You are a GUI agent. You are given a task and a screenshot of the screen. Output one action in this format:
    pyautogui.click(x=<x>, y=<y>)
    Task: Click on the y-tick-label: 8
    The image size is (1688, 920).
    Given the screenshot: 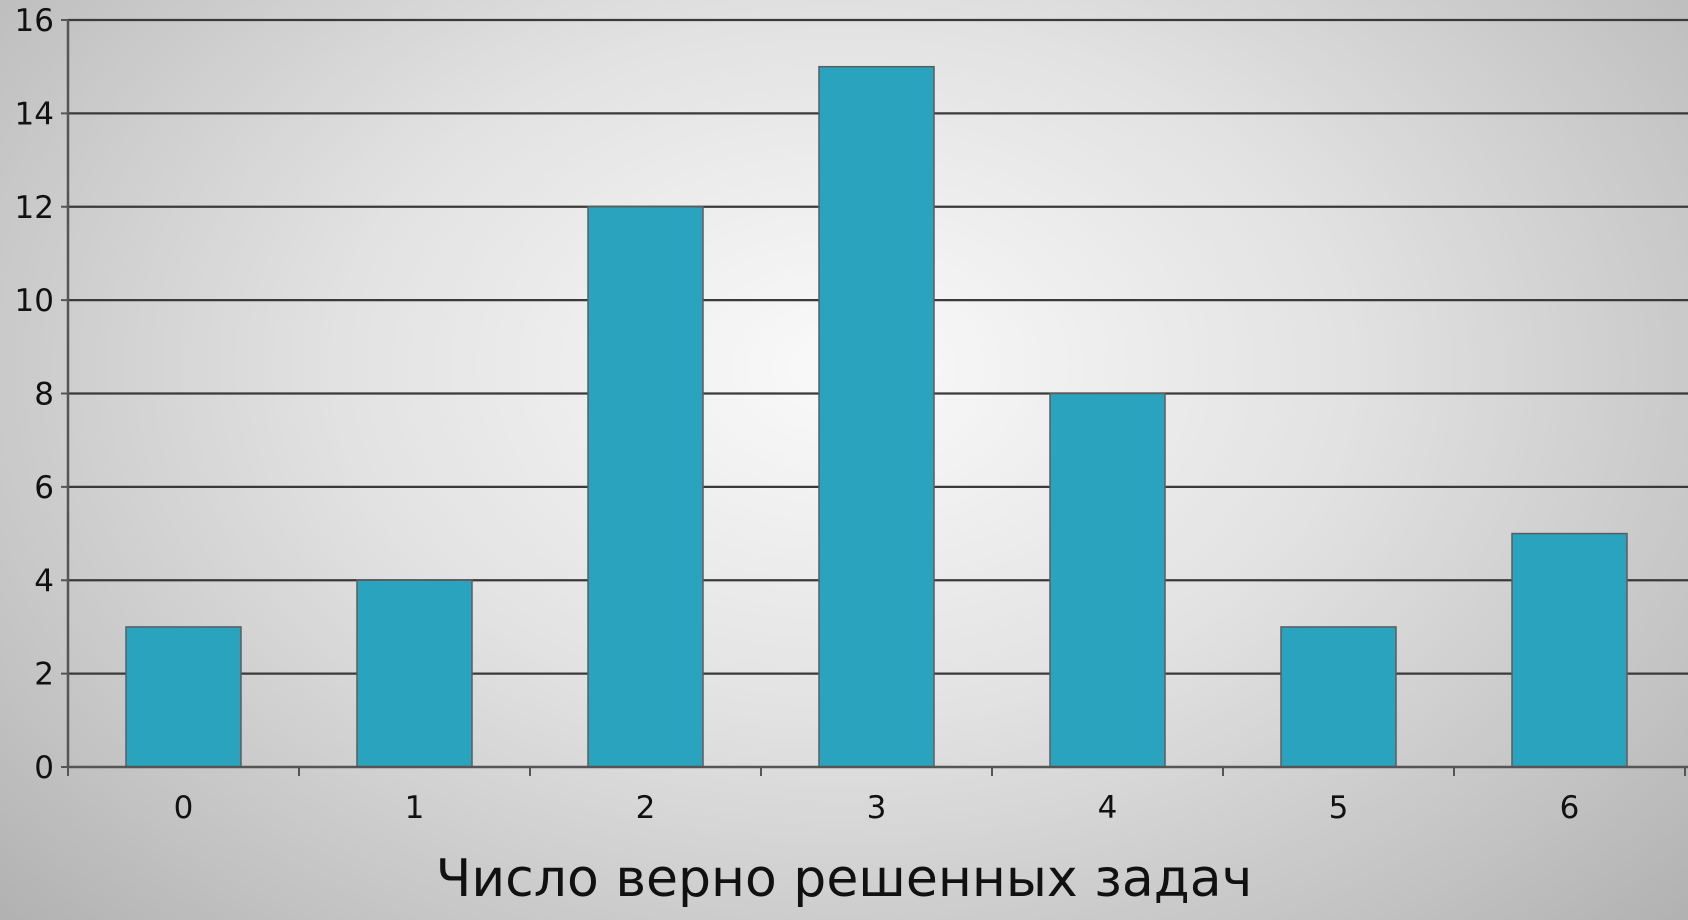 What is the action you would take?
    pyautogui.click(x=44, y=395)
    